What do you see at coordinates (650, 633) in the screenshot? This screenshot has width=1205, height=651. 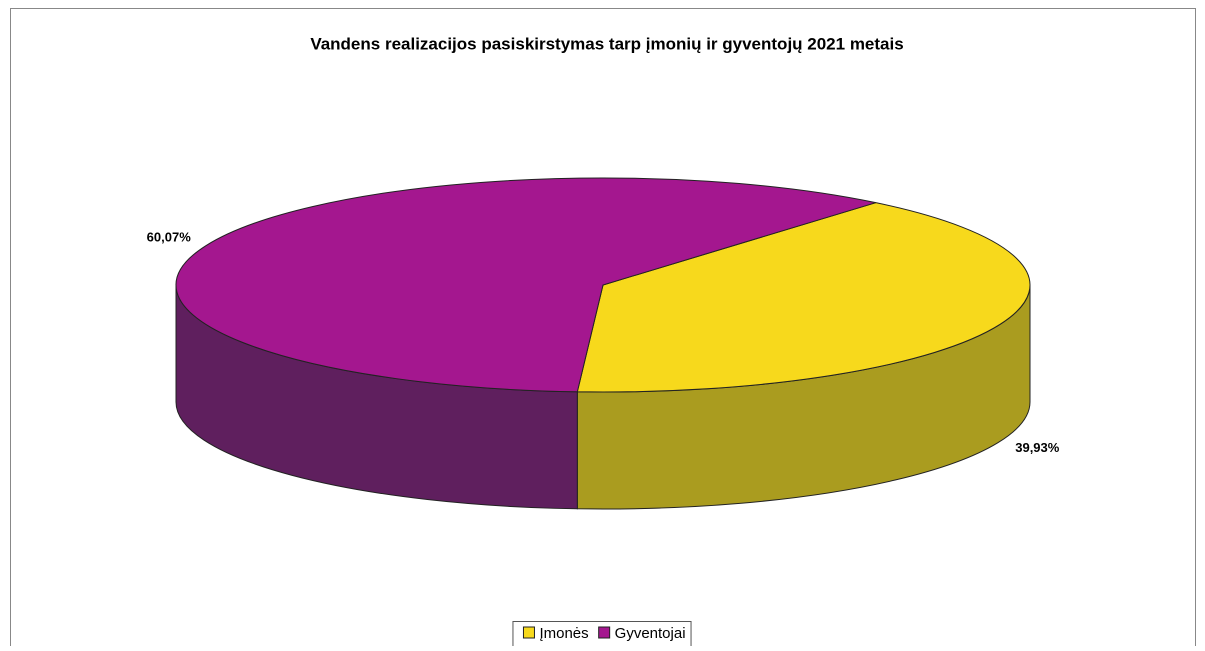 I see `legend-label: Gyventojai` at bounding box center [650, 633].